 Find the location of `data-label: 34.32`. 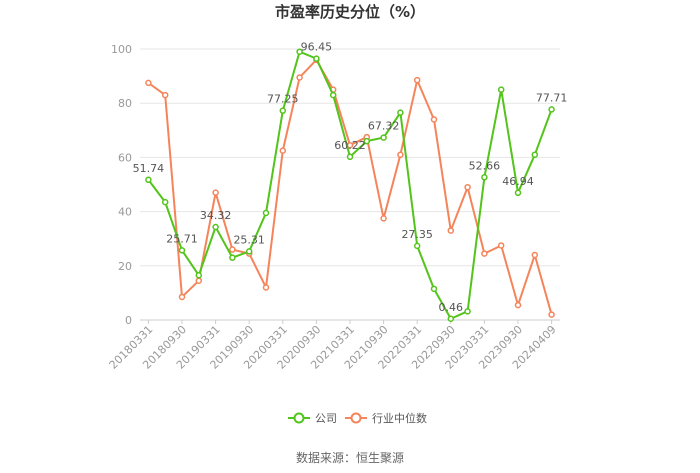

data-label: 34.32 is located at coordinates (216, 215).